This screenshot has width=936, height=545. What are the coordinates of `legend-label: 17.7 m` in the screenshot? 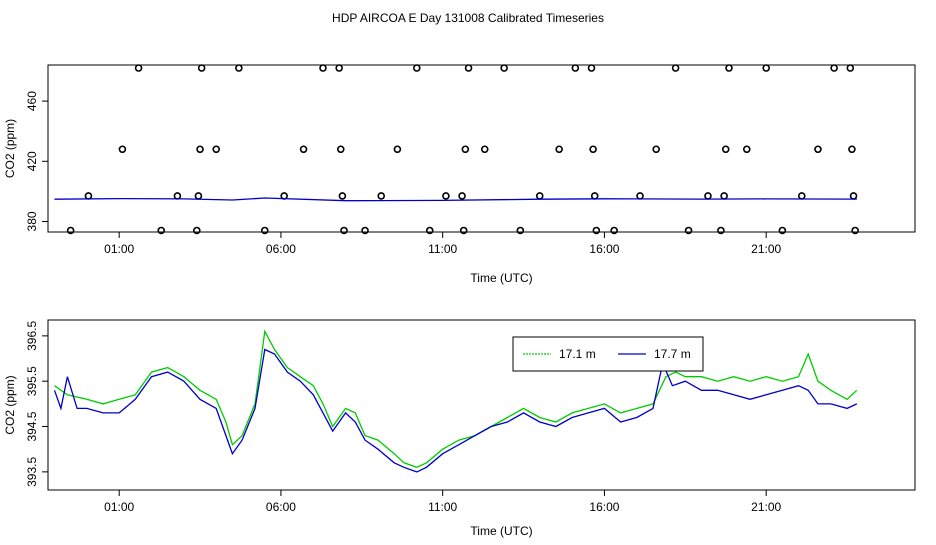 It's located at (672, 354).